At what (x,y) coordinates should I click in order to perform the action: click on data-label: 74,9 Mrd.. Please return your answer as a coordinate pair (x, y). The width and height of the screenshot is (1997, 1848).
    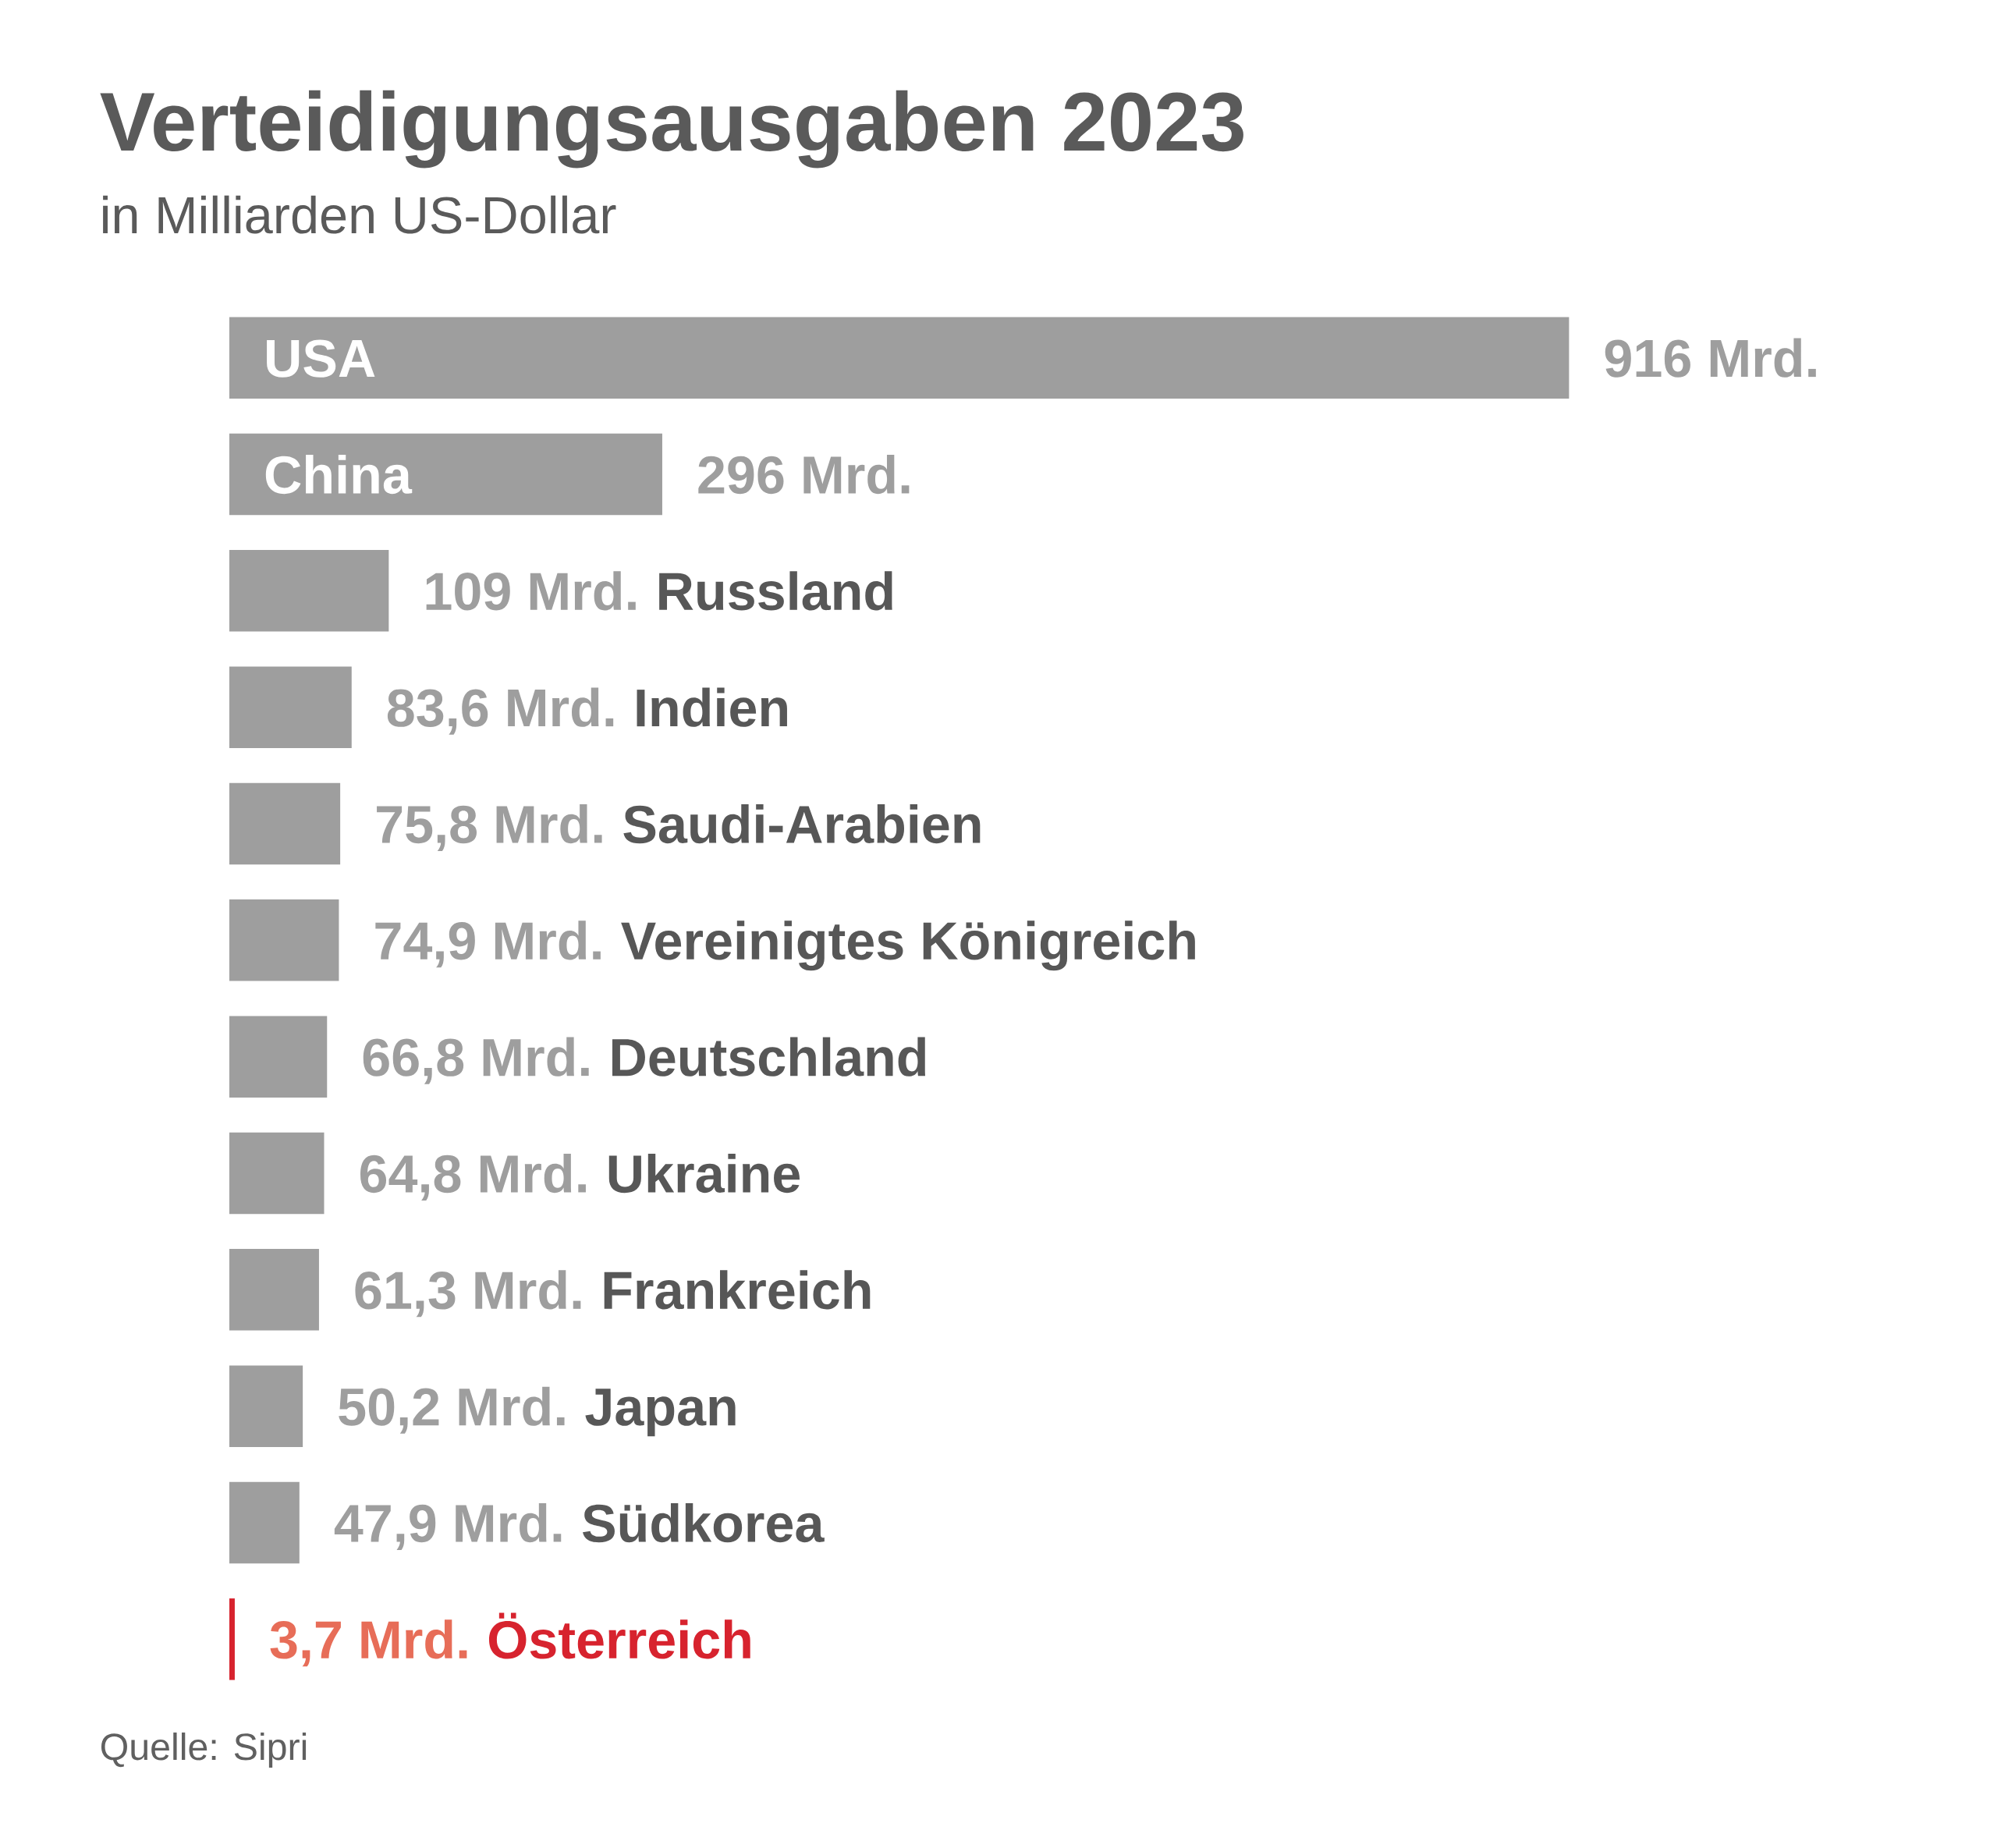
    Looking at the image, I should click on (488, 944).